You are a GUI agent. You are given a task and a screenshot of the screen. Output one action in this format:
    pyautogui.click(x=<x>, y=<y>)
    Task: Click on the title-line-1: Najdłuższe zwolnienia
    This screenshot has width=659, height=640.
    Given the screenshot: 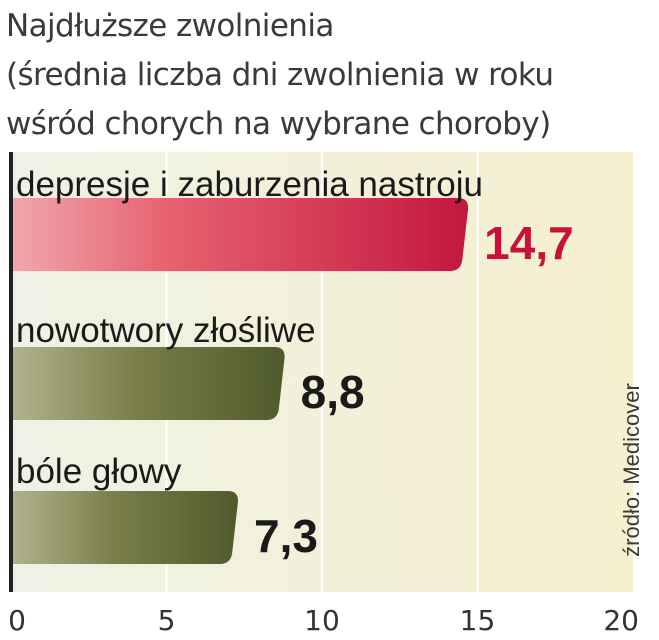 What is the action you would take?
    pyautogui.click(x=170, y=26)
    